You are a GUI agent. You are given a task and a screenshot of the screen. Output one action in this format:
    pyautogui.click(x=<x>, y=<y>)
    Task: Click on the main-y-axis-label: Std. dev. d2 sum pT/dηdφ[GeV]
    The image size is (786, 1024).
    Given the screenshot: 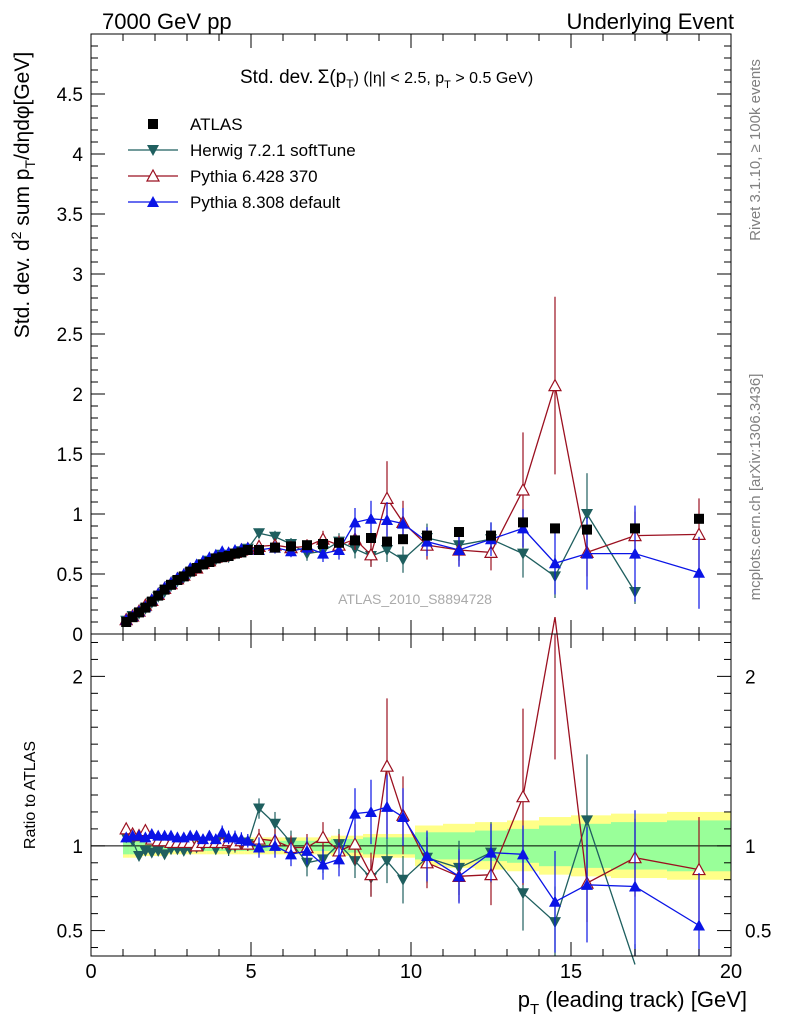 What is the action you would take?
    pyautogui.click(x=23, y=195)
    